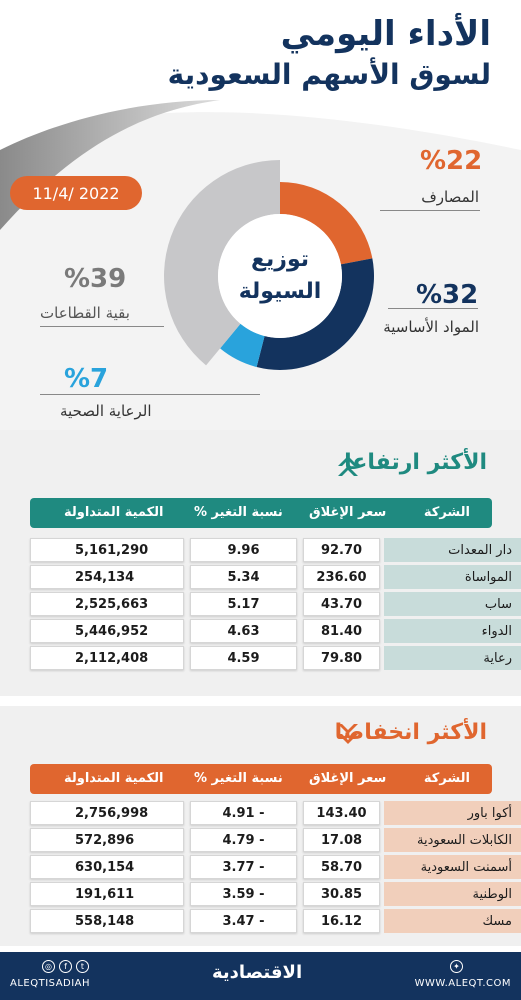  What do you see at coordinates (341, 550) in the screenshot?
I see `close-price-cell: 92.70` at bounding box center [341, 550].